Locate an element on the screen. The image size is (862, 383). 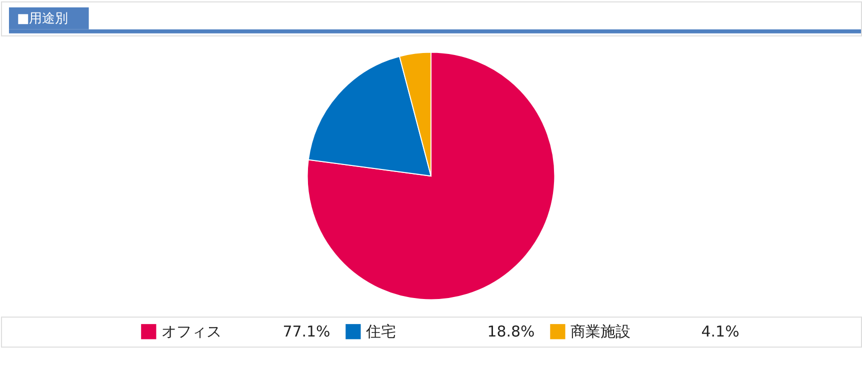
legend-label: 商業施設 is located at coordinates (600, 331).